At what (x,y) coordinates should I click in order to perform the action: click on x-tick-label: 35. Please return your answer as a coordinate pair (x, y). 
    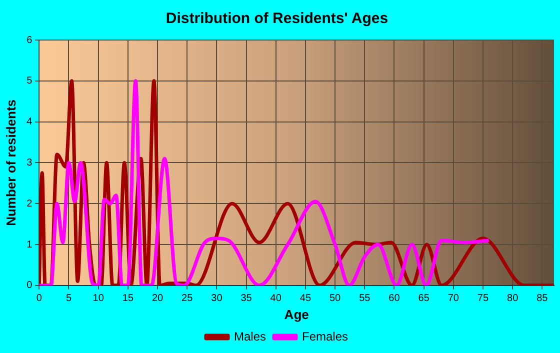
    Looking at the image, I should click on (246, 298).